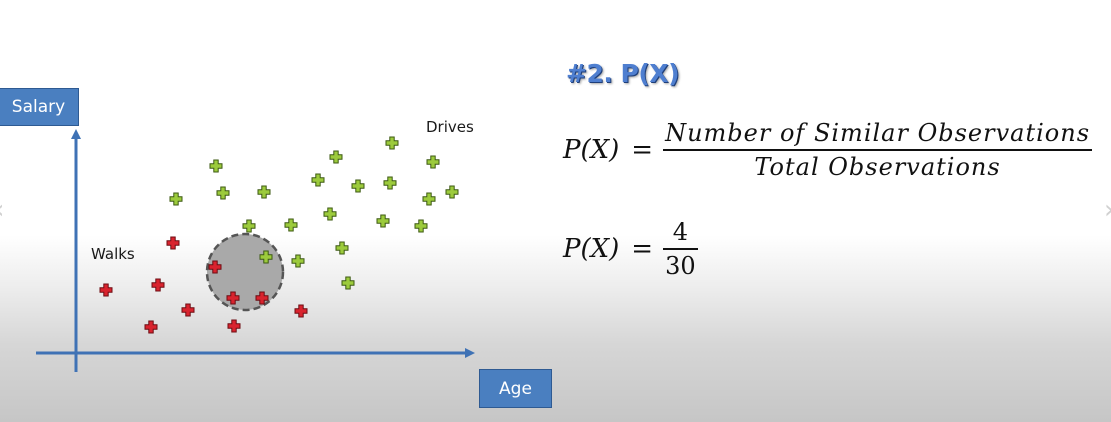  Describe the element at coordinates (878, 133) in the screenshot. I see `fraction-numerator: Number of Similar Observations` at that location.